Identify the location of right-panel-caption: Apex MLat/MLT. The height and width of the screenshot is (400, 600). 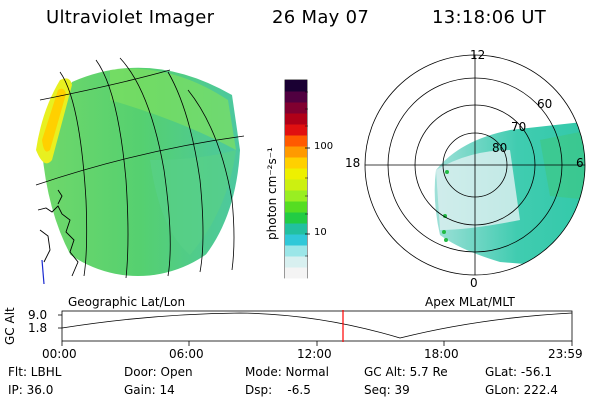
(470, 302).